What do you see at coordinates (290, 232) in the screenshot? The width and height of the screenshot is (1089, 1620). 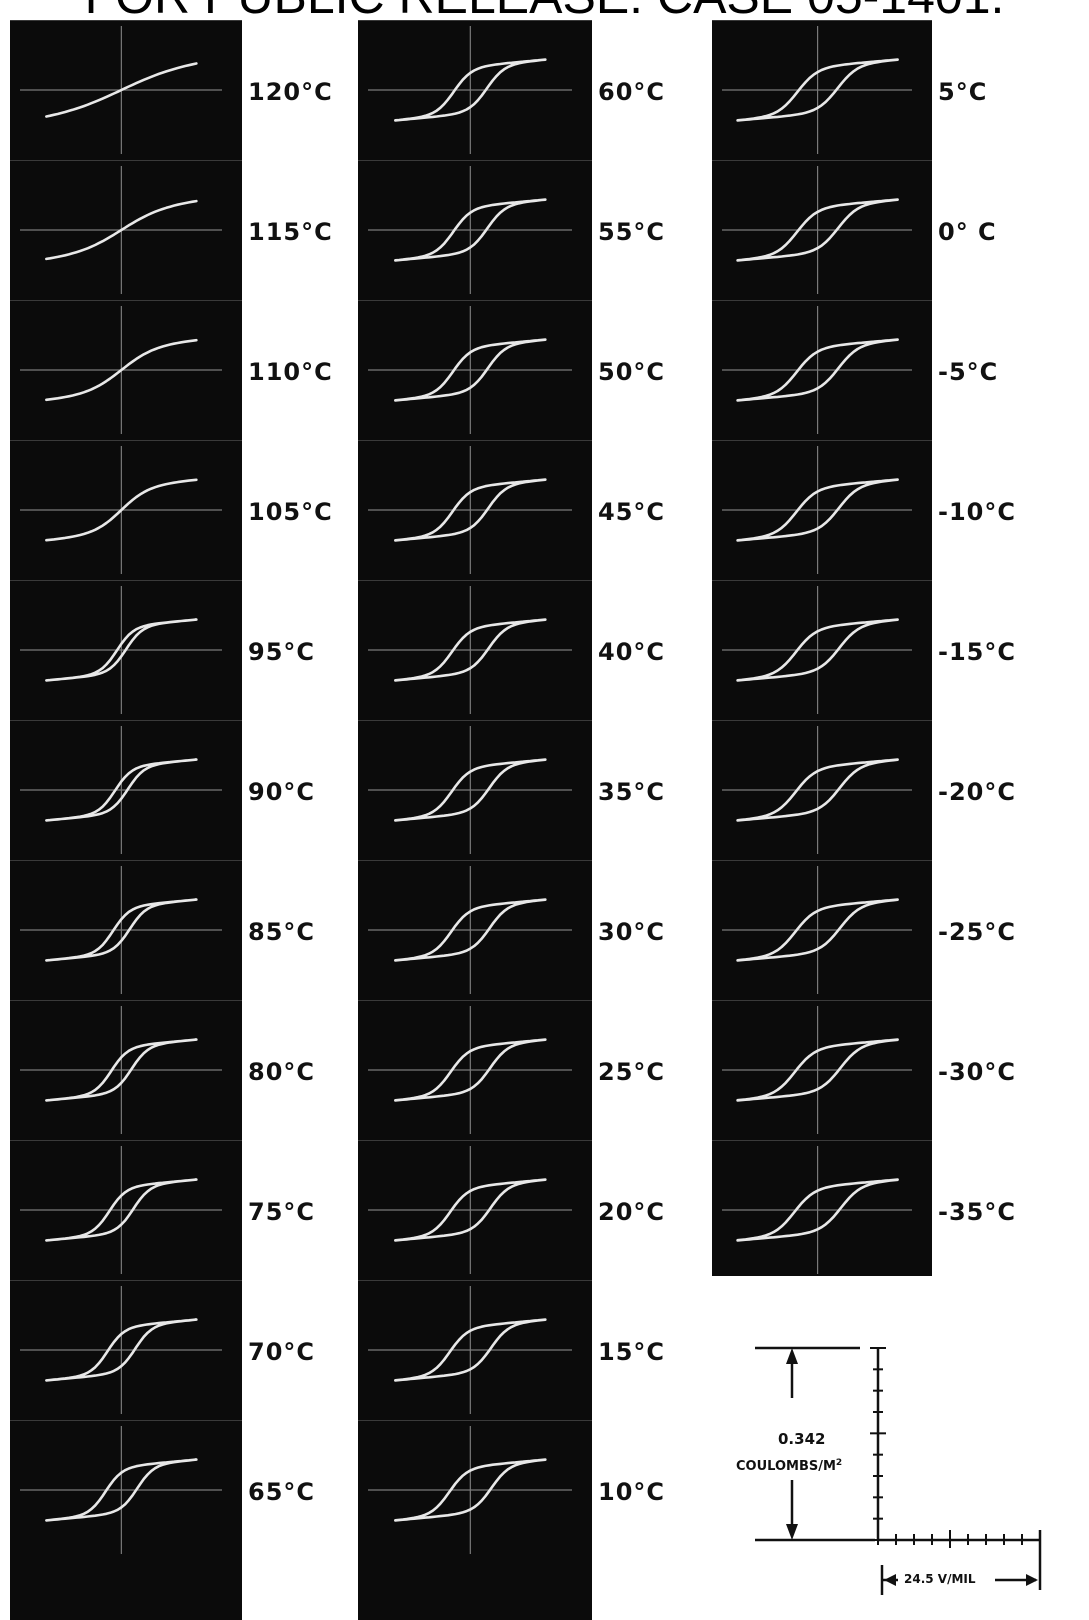 I see `temperature-label: 115°C` at bounding box center [290, 232].